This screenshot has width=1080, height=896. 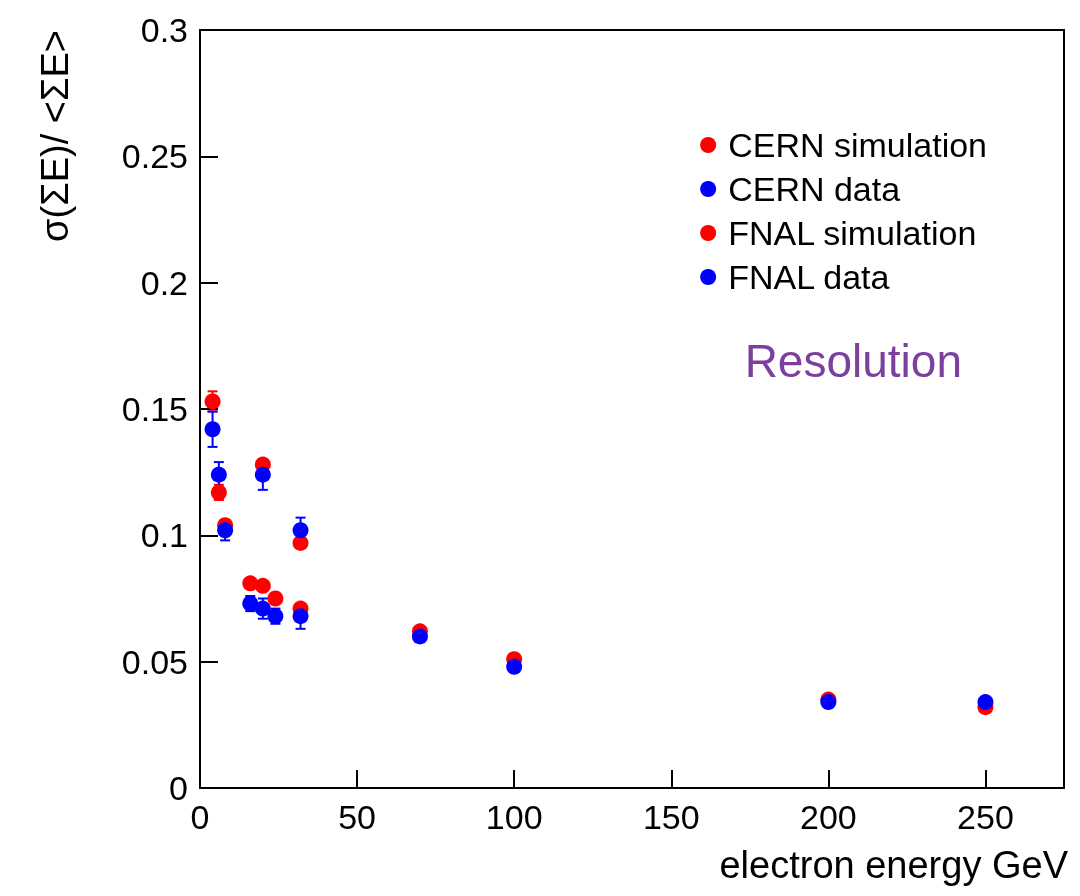 What do you see at coordinates (164, 535) in the screenshot?
I see `y-tick-label: 0.1` at bounding box center [164, 535].